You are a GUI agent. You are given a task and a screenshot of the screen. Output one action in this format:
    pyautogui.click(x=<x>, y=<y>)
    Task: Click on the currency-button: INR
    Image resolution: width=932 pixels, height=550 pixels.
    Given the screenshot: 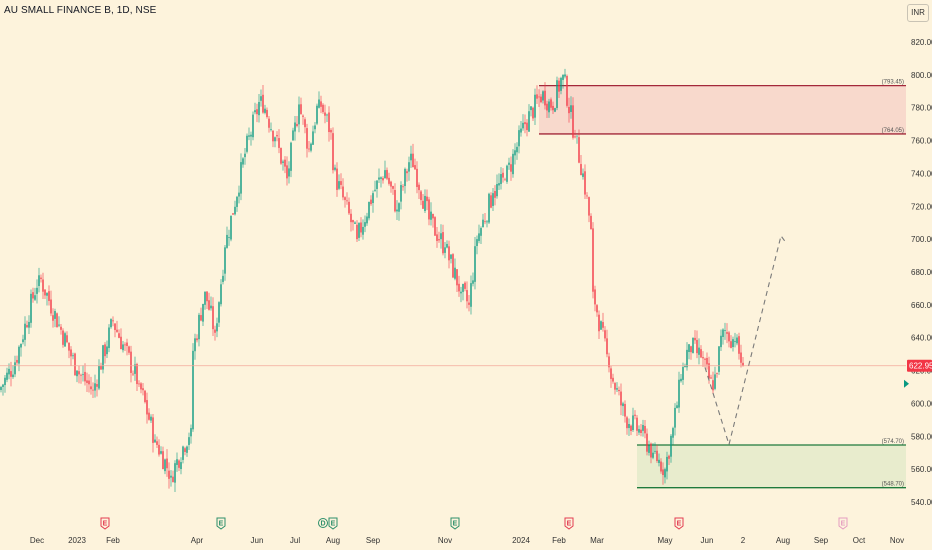 What is the action you would take?
    pyautogui.click(x=918, y=13)
    